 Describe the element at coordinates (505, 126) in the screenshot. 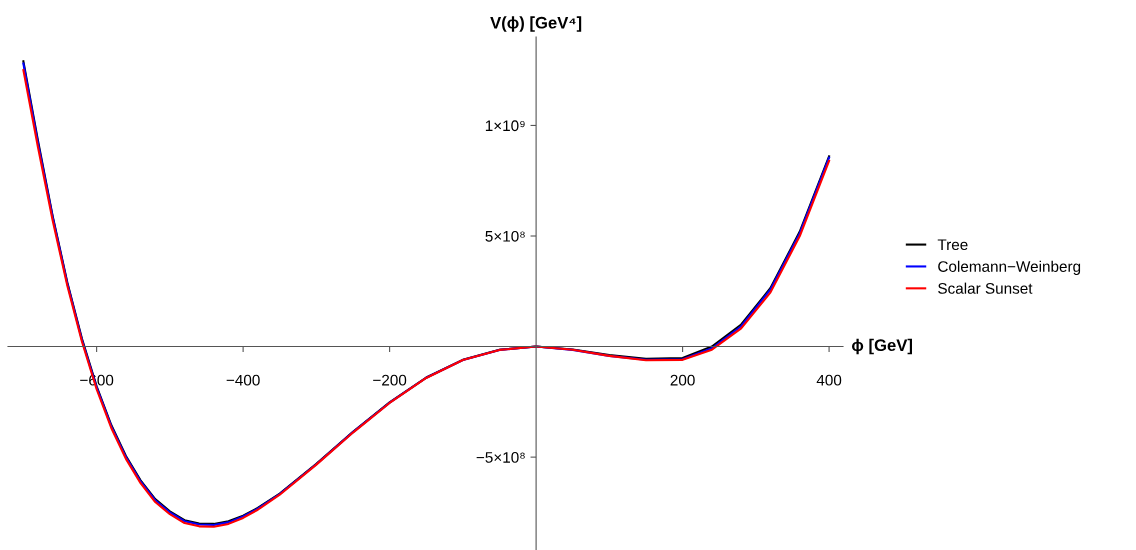

I see `y-tick-label: 1×10⁹` at that location.